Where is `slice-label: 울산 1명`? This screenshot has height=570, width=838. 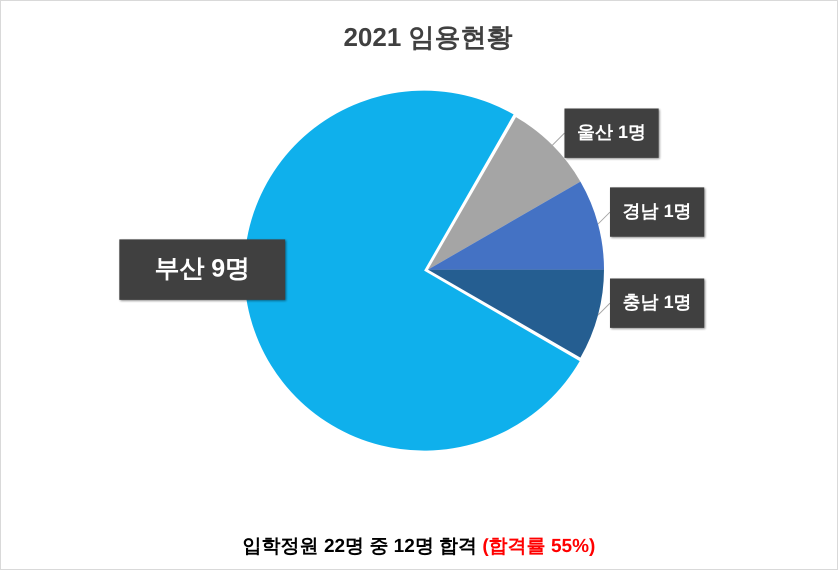
slice-label: 울산 1명 is located at coordinates (611, 132).